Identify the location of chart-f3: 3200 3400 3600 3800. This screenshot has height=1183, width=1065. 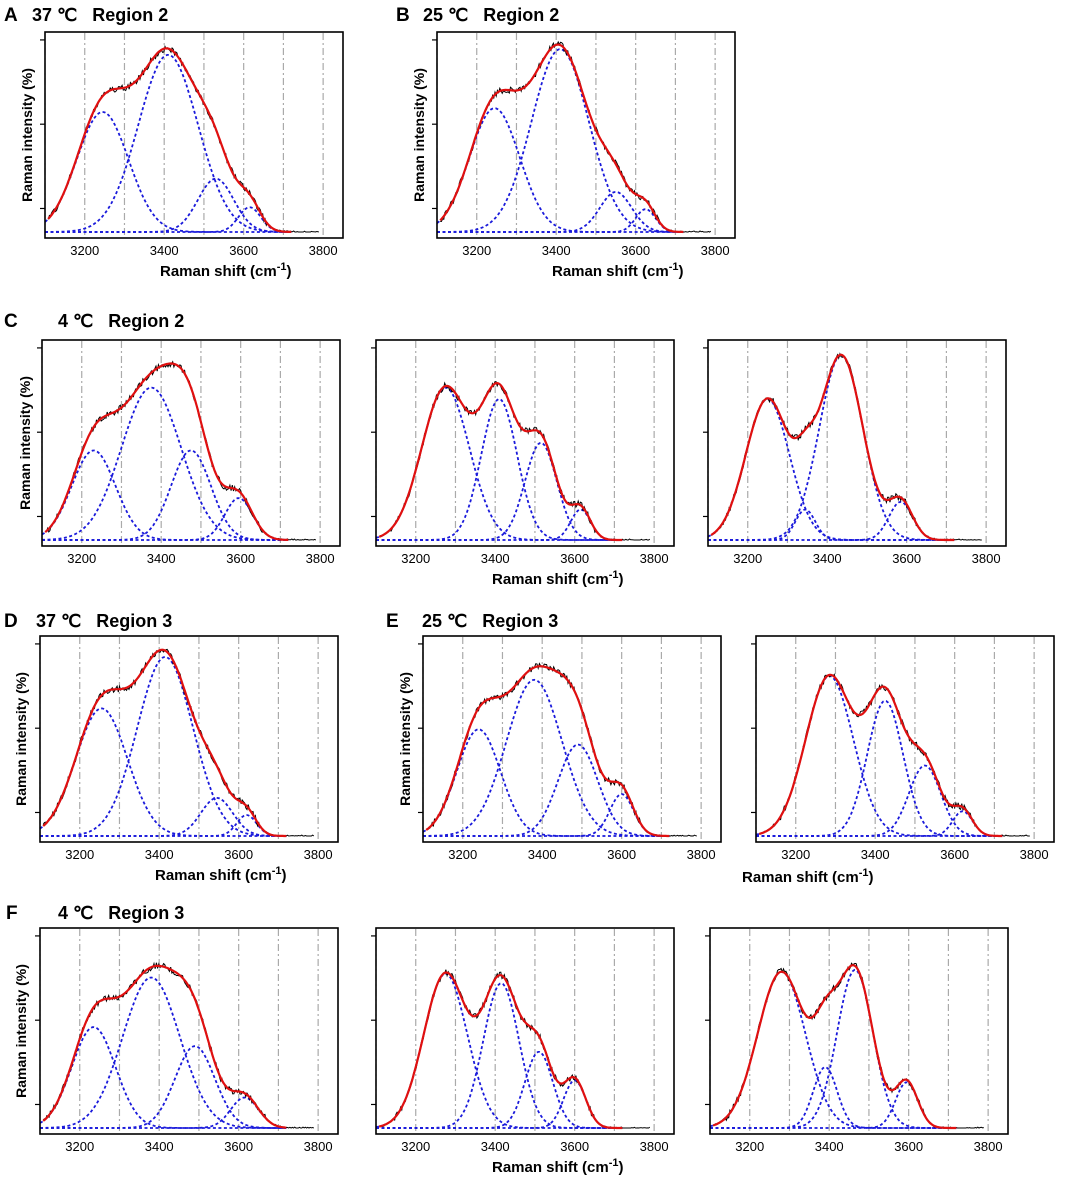
(857, 1040).